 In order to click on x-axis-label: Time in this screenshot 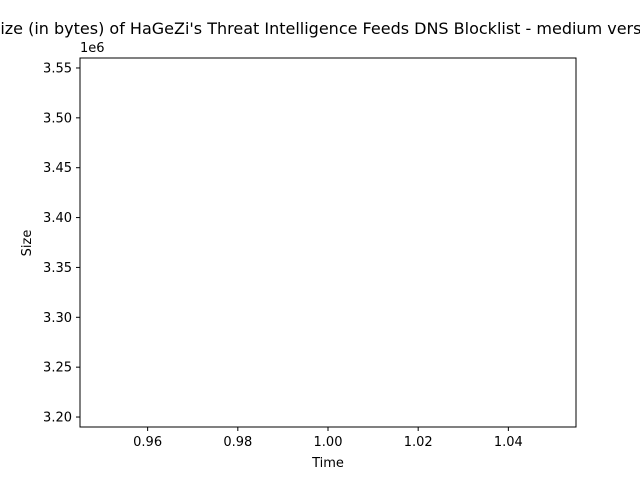, I will do `click(327, 463)`.